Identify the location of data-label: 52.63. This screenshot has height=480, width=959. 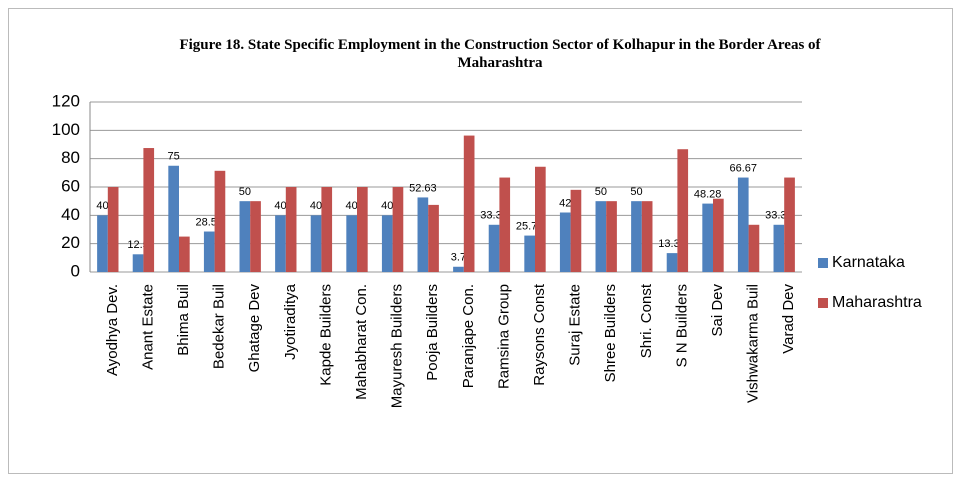
(423, 188).